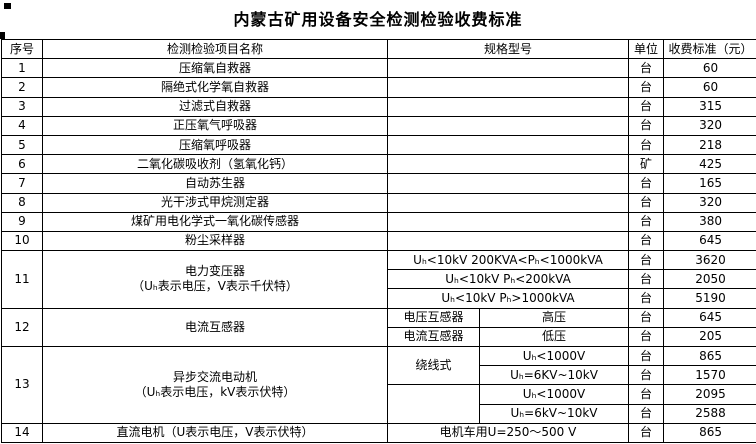 Image resolution: width=756 pixels, height=444 pixels. I want to click on cell-fee: 2588, so click(709, 413).